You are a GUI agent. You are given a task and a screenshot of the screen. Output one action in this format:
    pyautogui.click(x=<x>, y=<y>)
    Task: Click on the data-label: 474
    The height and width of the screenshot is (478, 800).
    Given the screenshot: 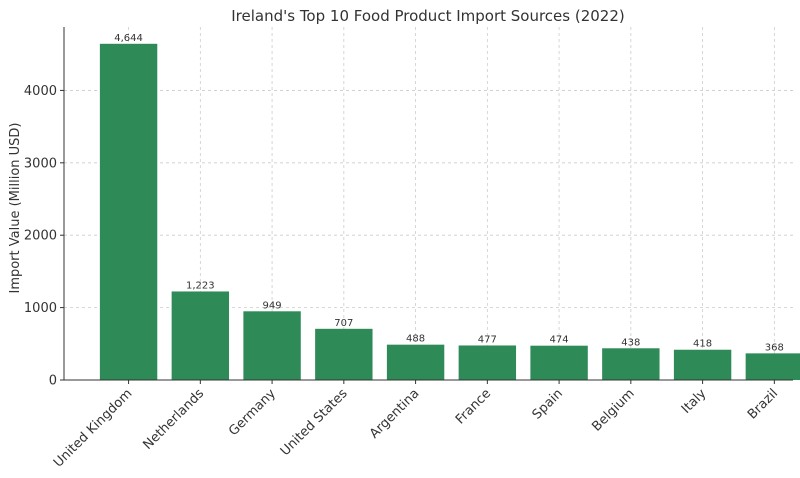 What is the action you would take?
    pyautogui.click(x=559, y=340)
    